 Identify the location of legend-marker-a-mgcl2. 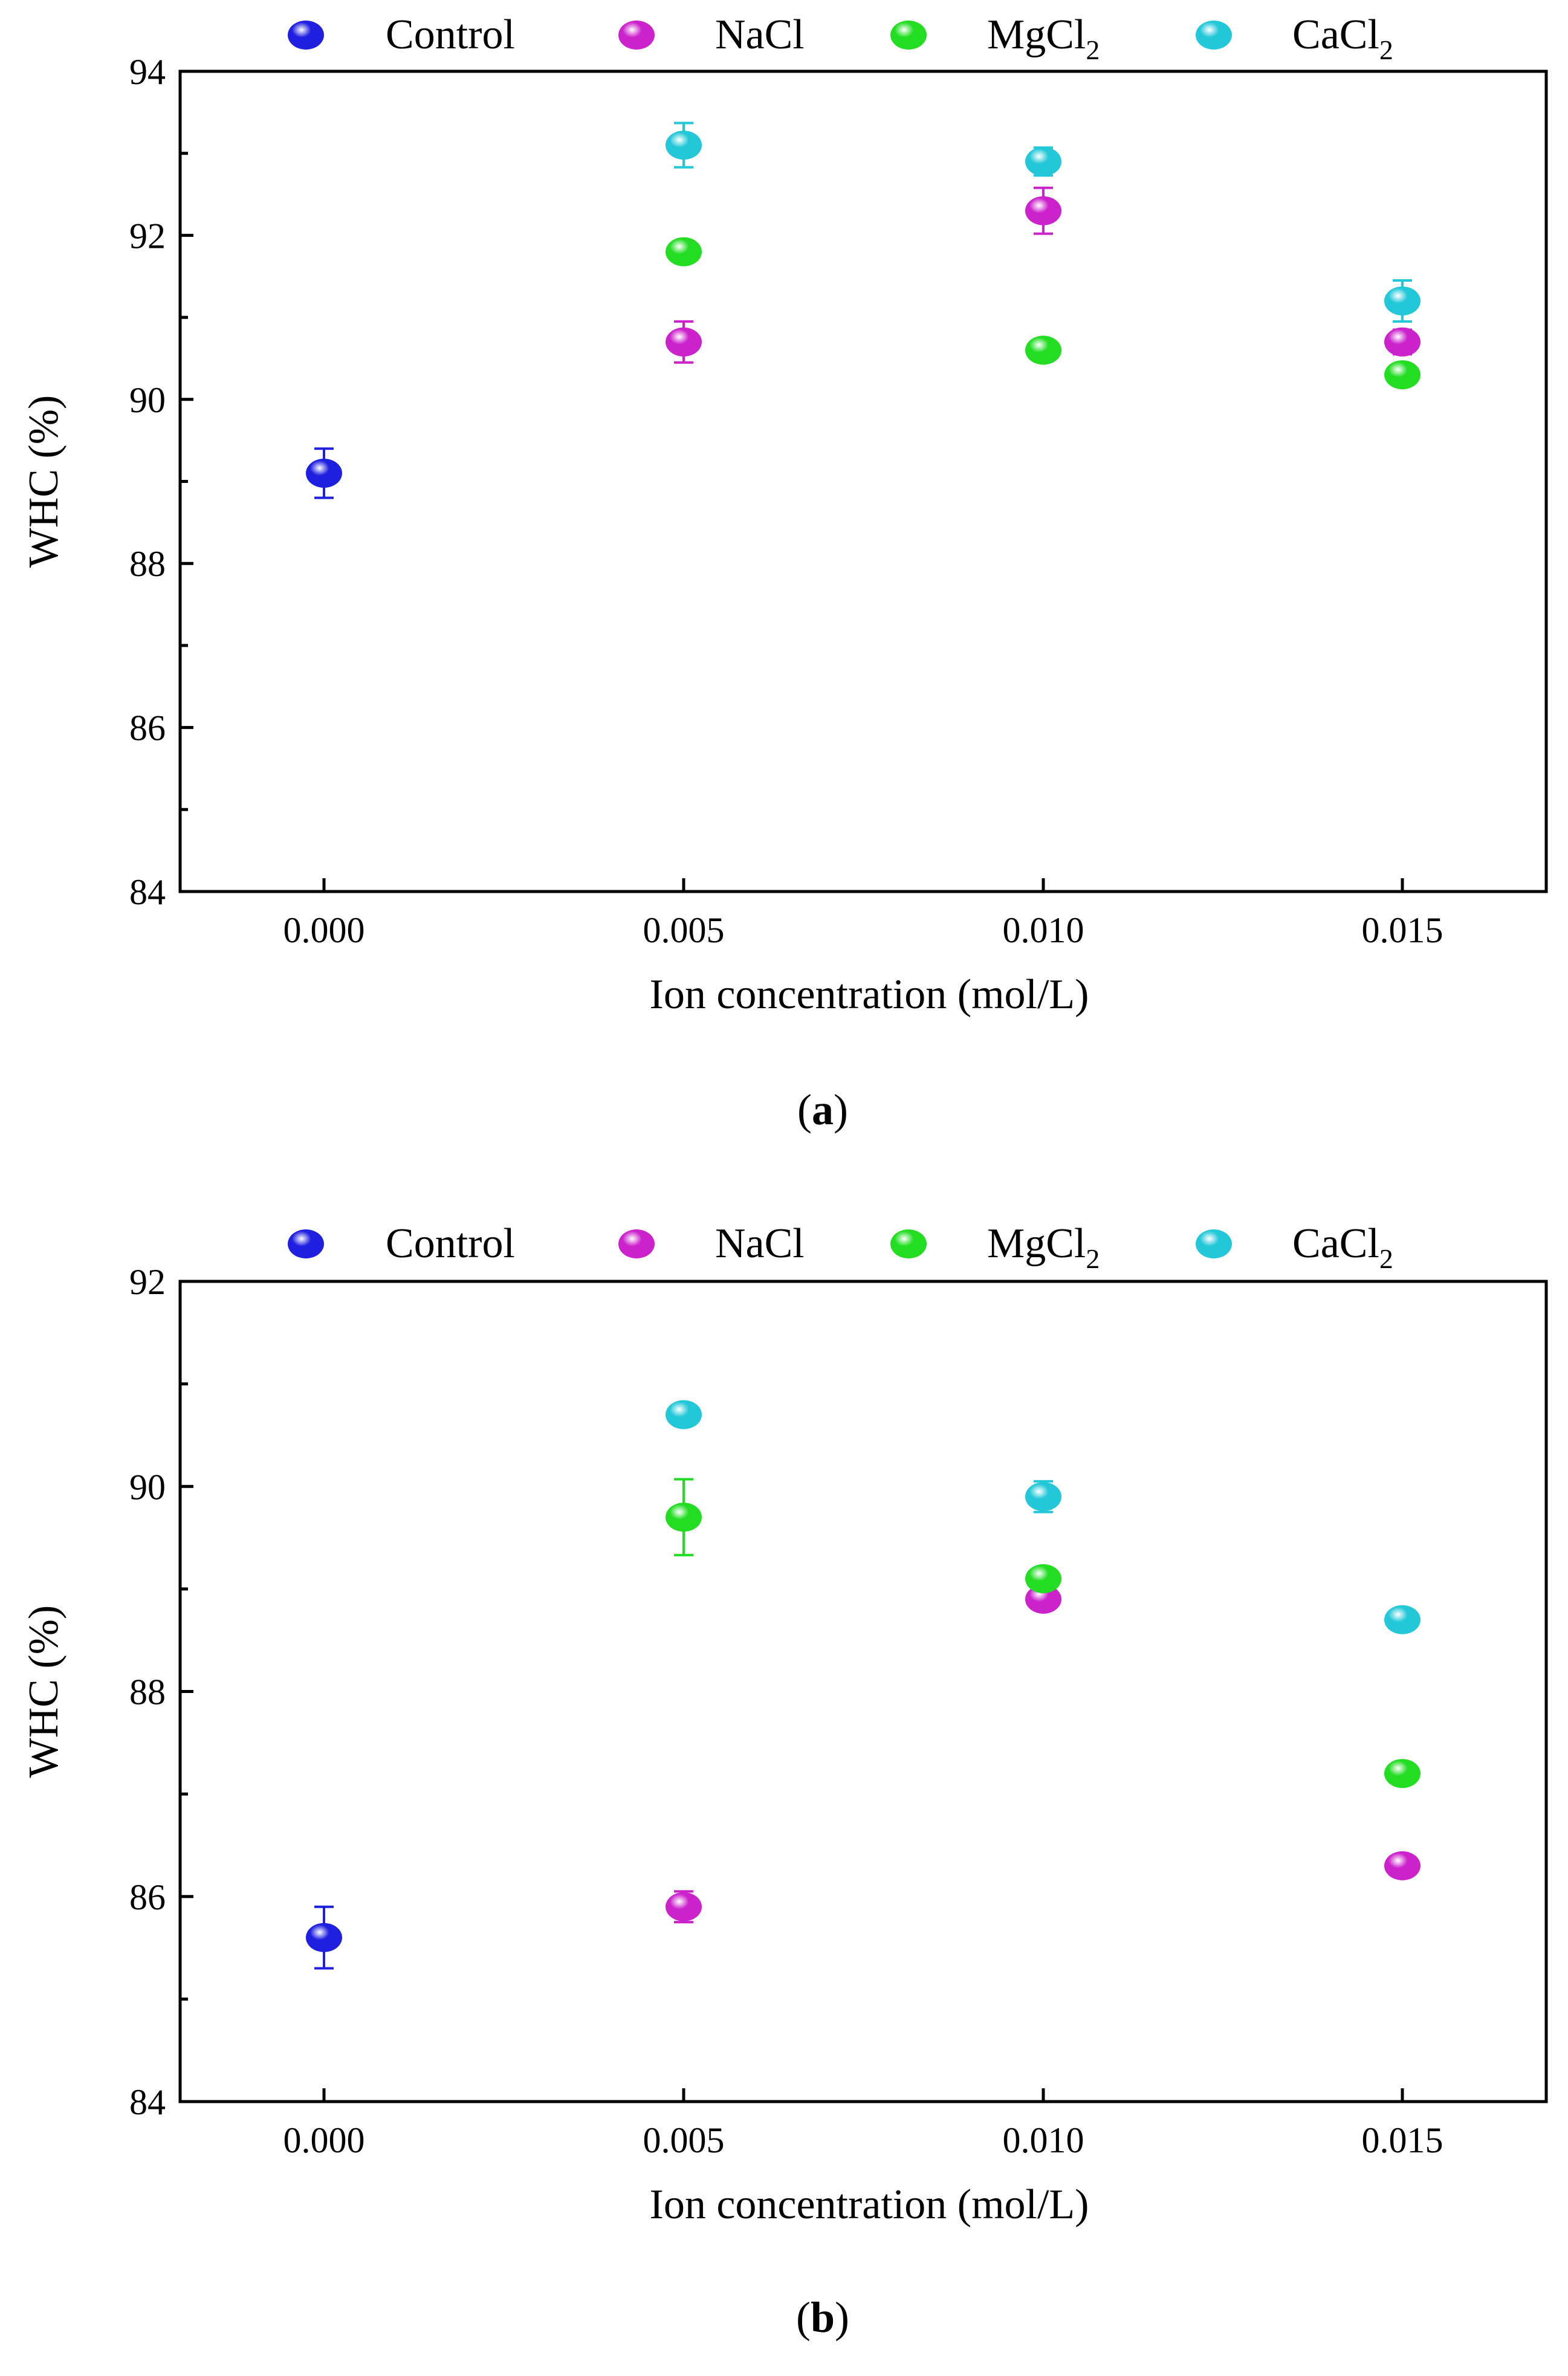
(908, 35).